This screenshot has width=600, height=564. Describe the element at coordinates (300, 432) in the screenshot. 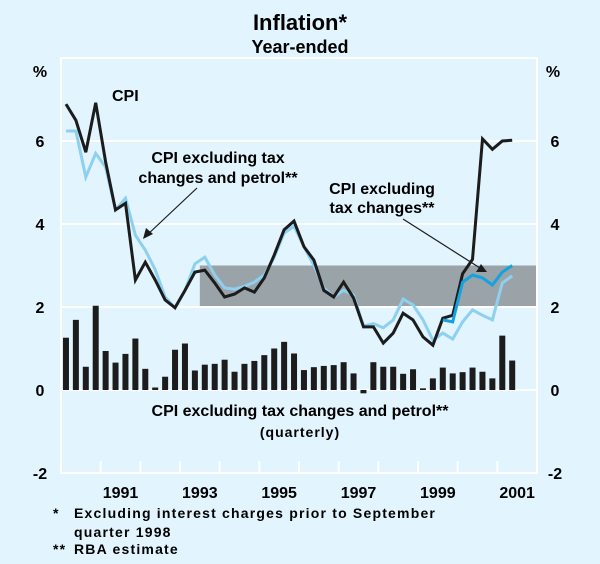

I see `label-bars-line2: (quarterly)` at that location.